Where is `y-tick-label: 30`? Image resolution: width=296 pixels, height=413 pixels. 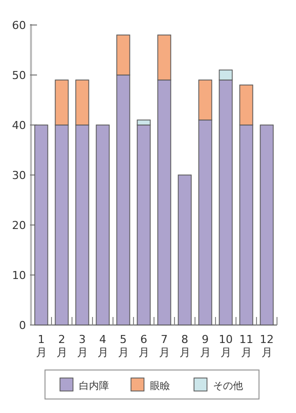
y-tick-label: 30 is located at coordinates (19, 175).